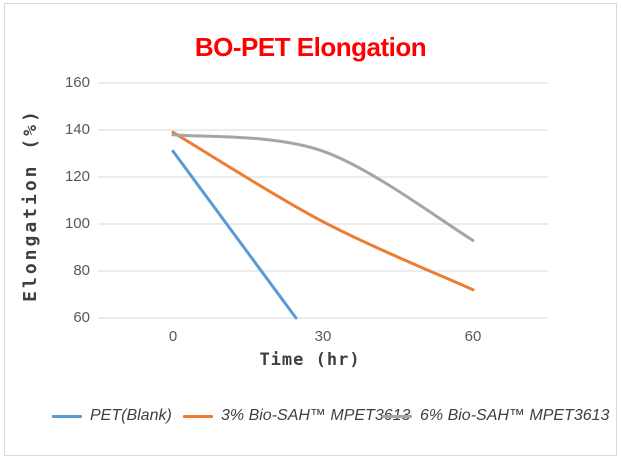 The image size is (621, 464). What do you see at coordinates (77, 176) in the screenshot?
I see `y-tick-label: 120` at bounding box center [77, 176].